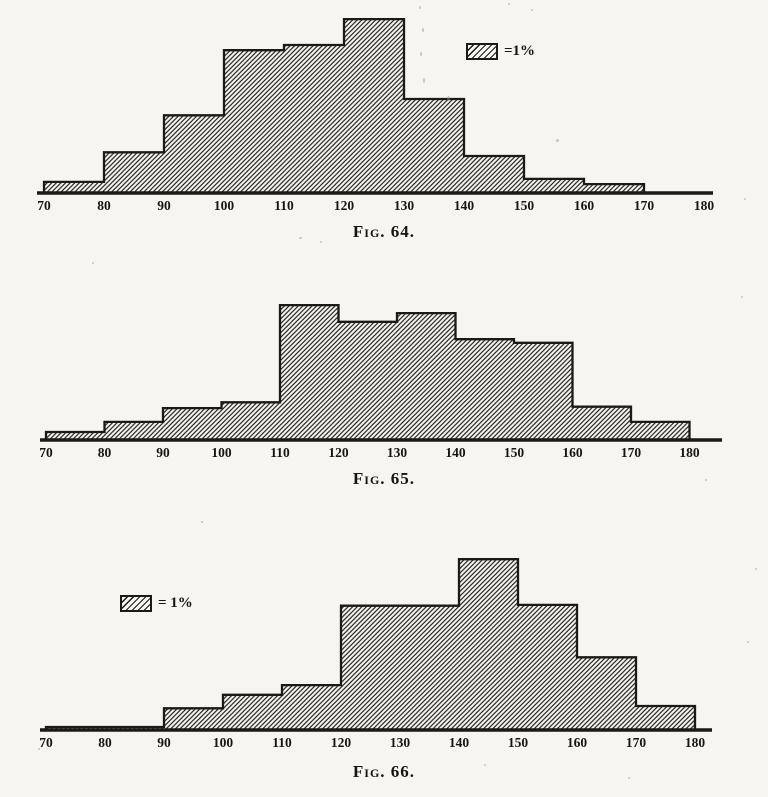  What do you see at coordinates (500, 51) in the screenshot?
I see `legend-64: =1%` at bounding box center [500, 51].